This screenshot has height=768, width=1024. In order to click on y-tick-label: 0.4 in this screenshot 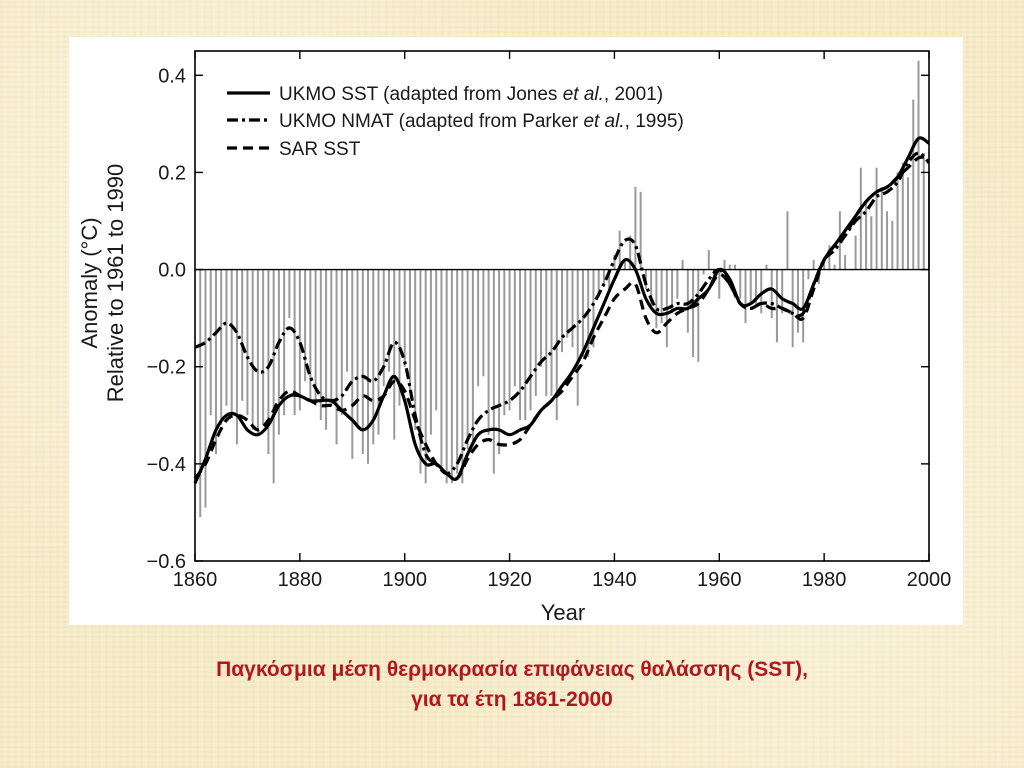, I will do `click(172, 76)`.